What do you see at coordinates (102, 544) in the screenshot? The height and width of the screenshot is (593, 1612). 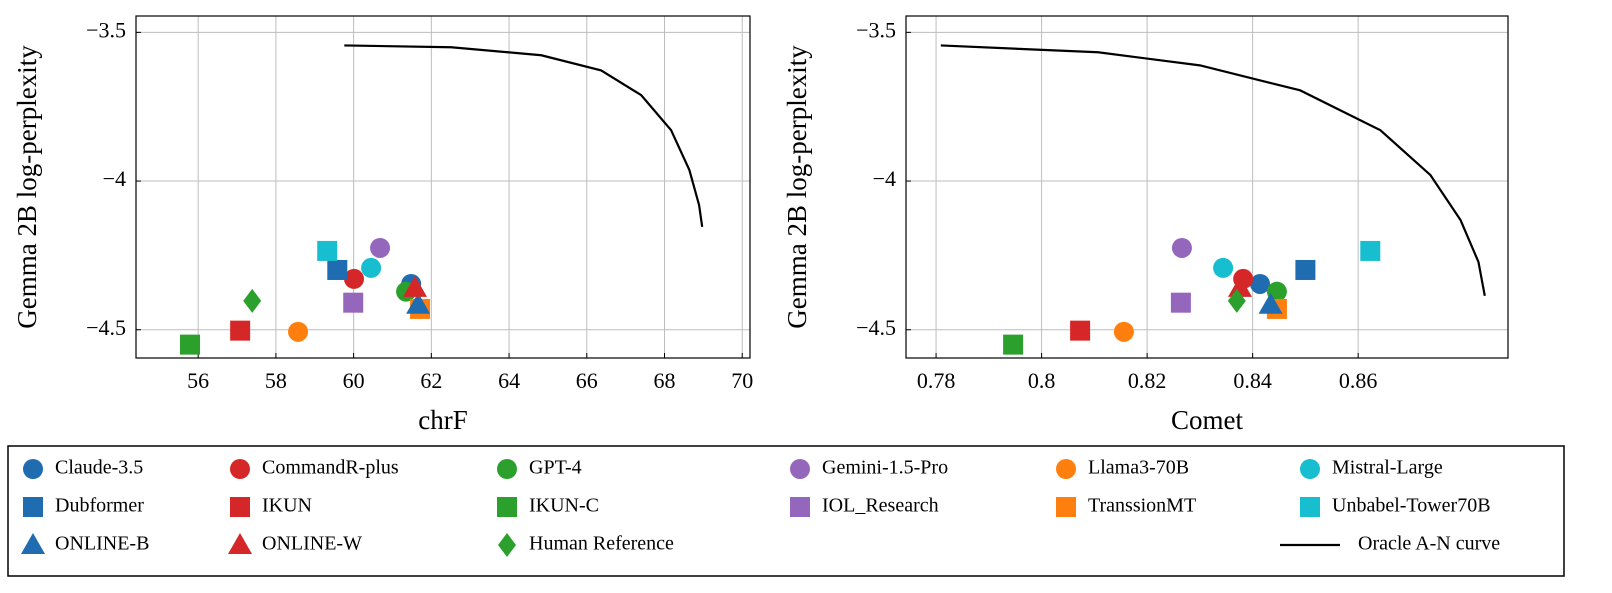 I see `legend-label: ONLINE-B` at bounding box center [102, 544].